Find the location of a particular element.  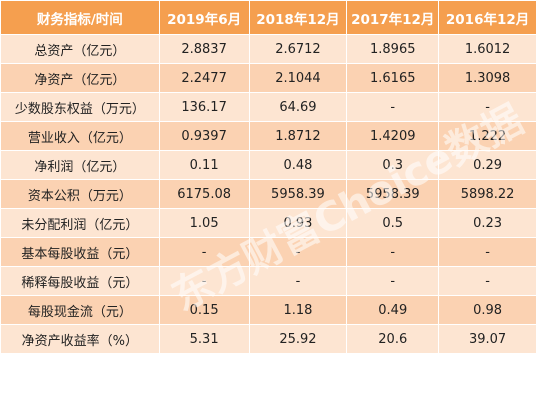

table-cell: 6175.08 is located at coordinates (204, 194).